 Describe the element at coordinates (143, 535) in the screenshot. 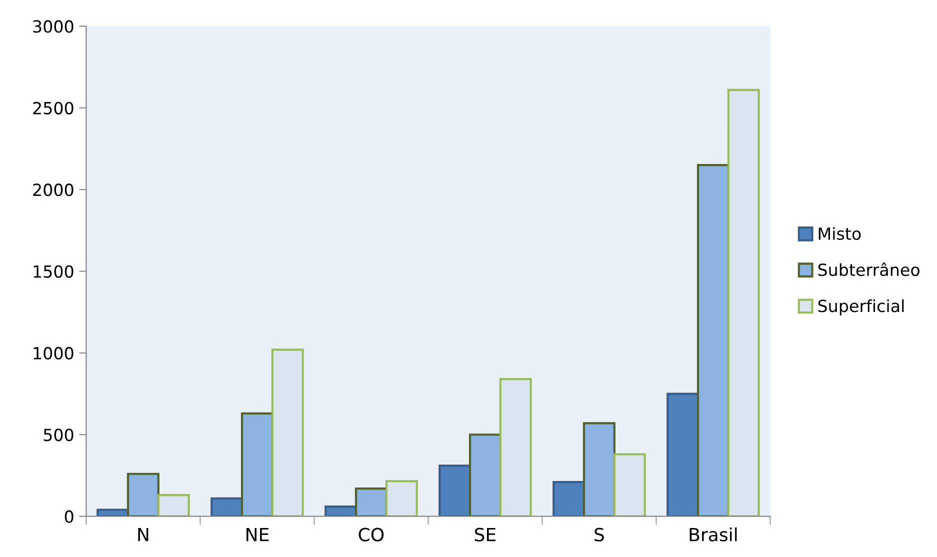

I see `x-tick-label: N` at that location.